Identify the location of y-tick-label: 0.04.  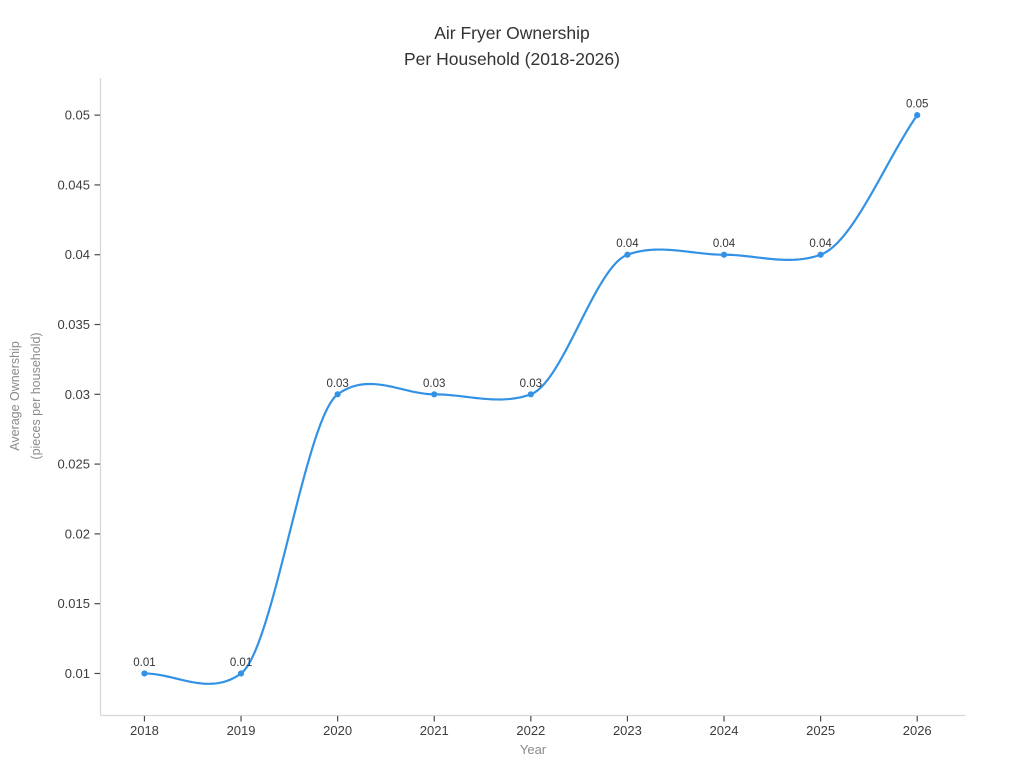
(77, 254).